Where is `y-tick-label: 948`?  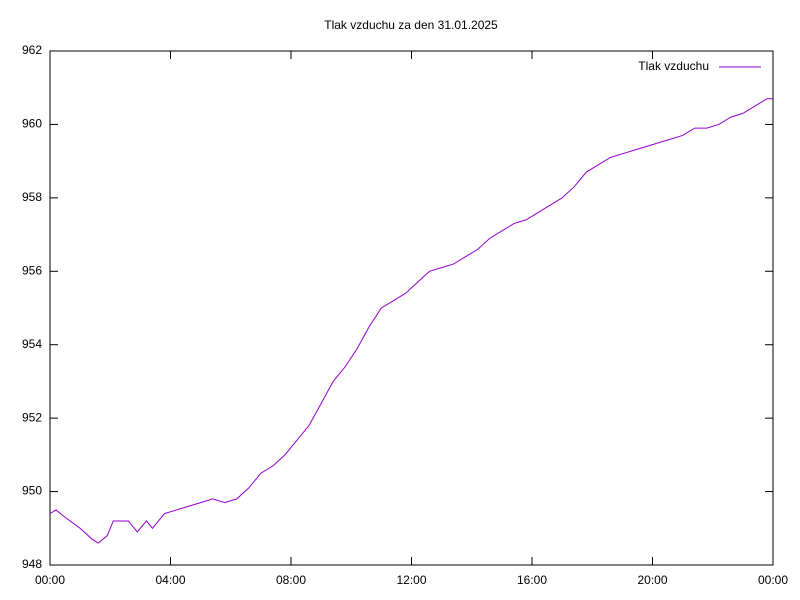
y-tick-label: 948 is located at coordinates (32, 564).